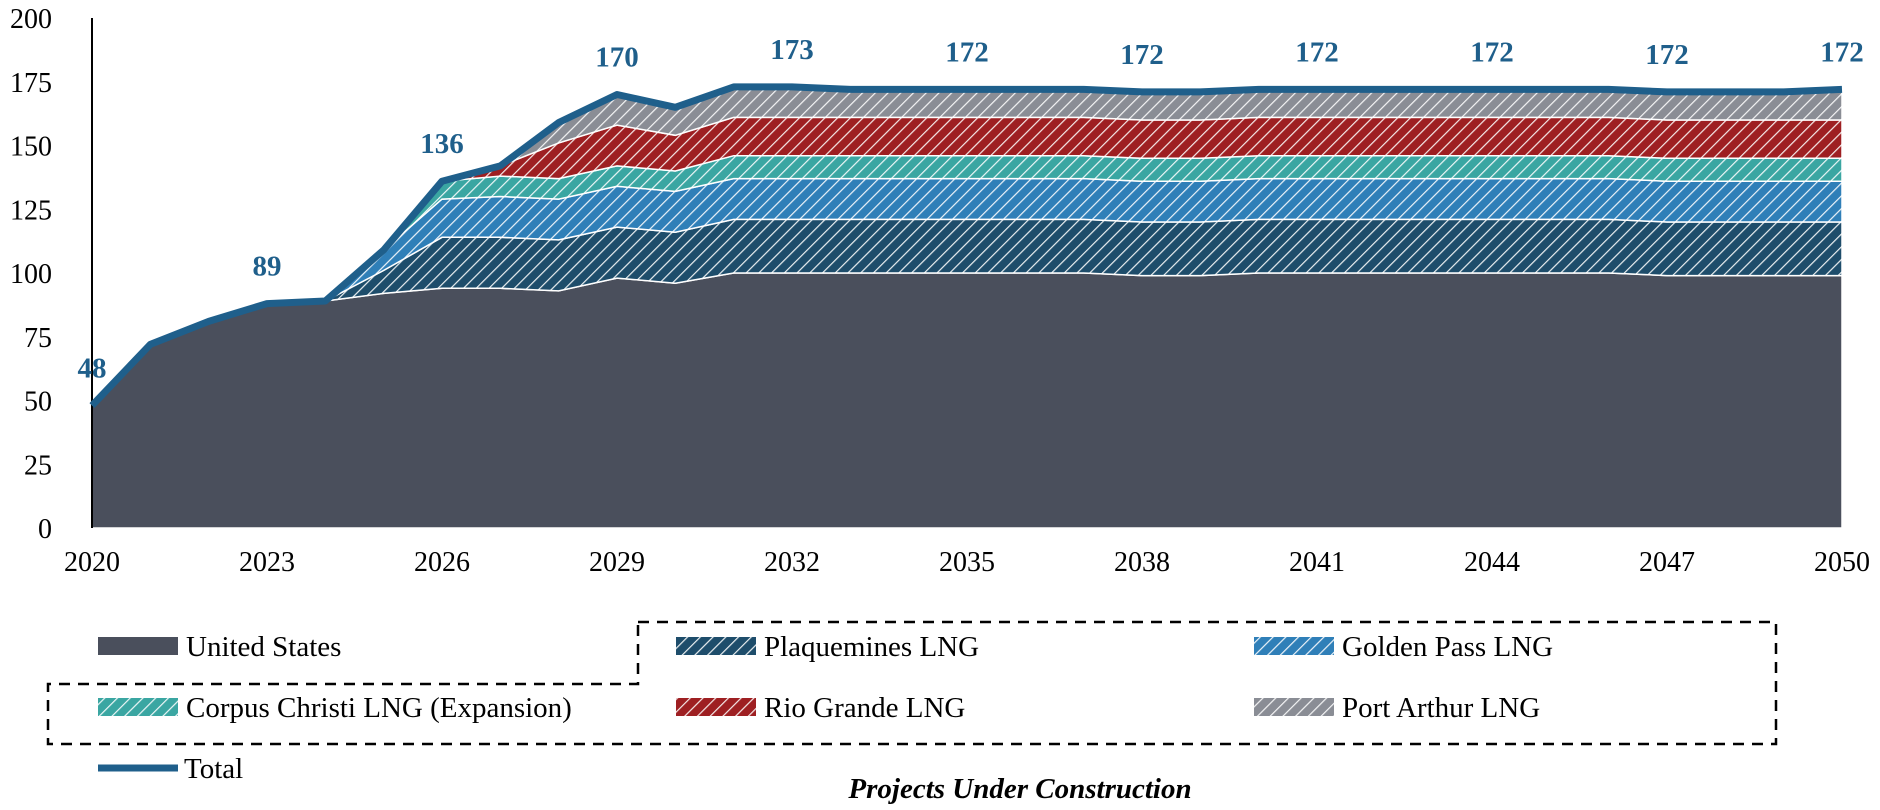  Describe the element at coordinates (31, 210) in the screenshot. I see `y-tick-label: 125` at that location.